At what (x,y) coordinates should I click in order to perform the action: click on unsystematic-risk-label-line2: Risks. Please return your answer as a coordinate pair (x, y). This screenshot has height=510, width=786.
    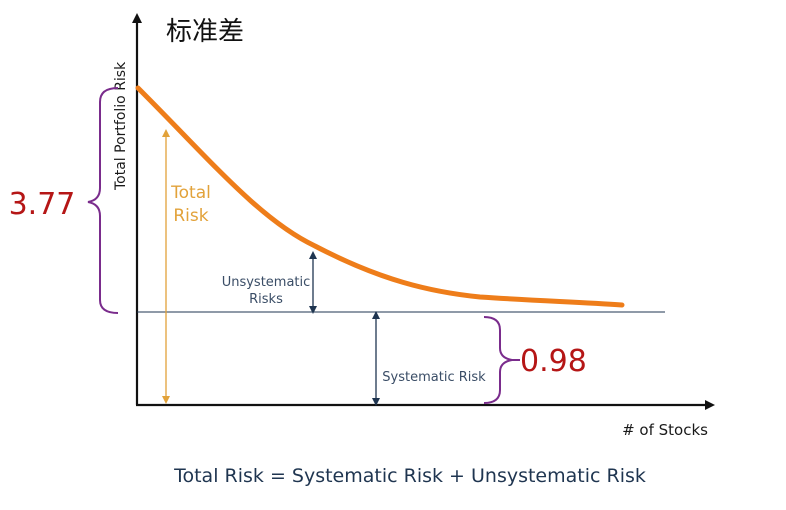
    Looking at the image, I should click on (266, 299).